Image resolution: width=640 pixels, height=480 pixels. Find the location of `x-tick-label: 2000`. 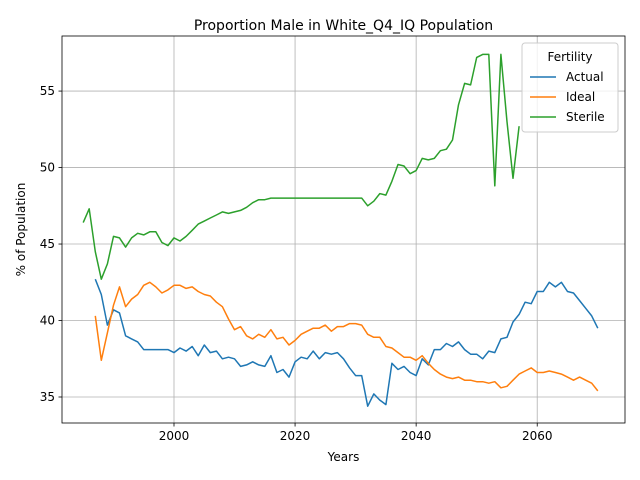

x-tick-label: 2000 is located at coordinates (174, 436).